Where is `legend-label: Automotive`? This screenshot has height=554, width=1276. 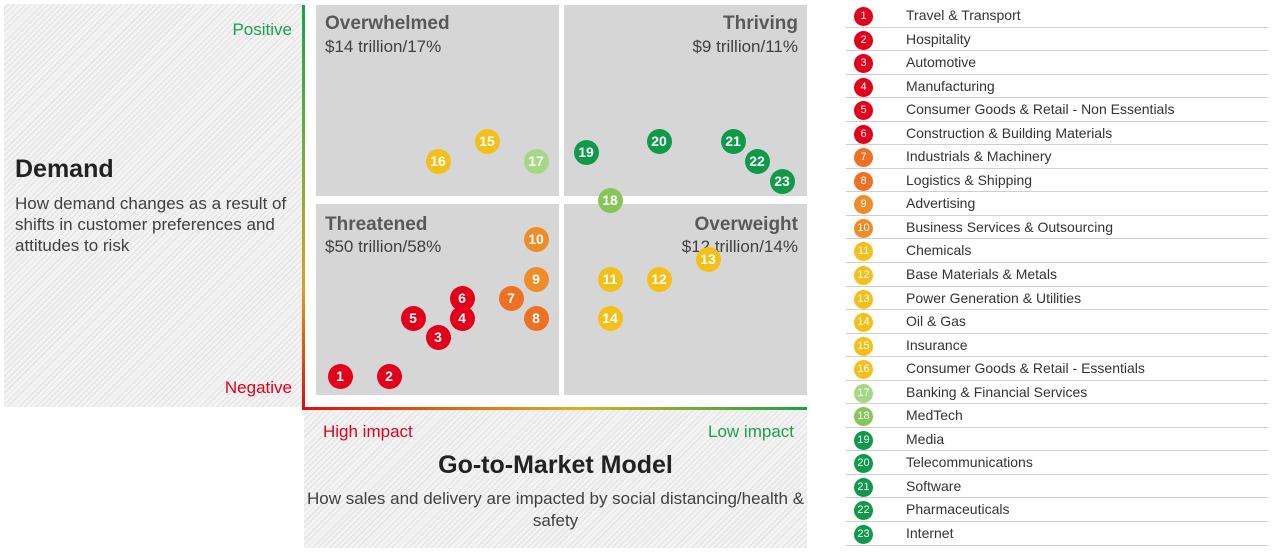 legend-label: Automotive is located at coordinates (941, 62).